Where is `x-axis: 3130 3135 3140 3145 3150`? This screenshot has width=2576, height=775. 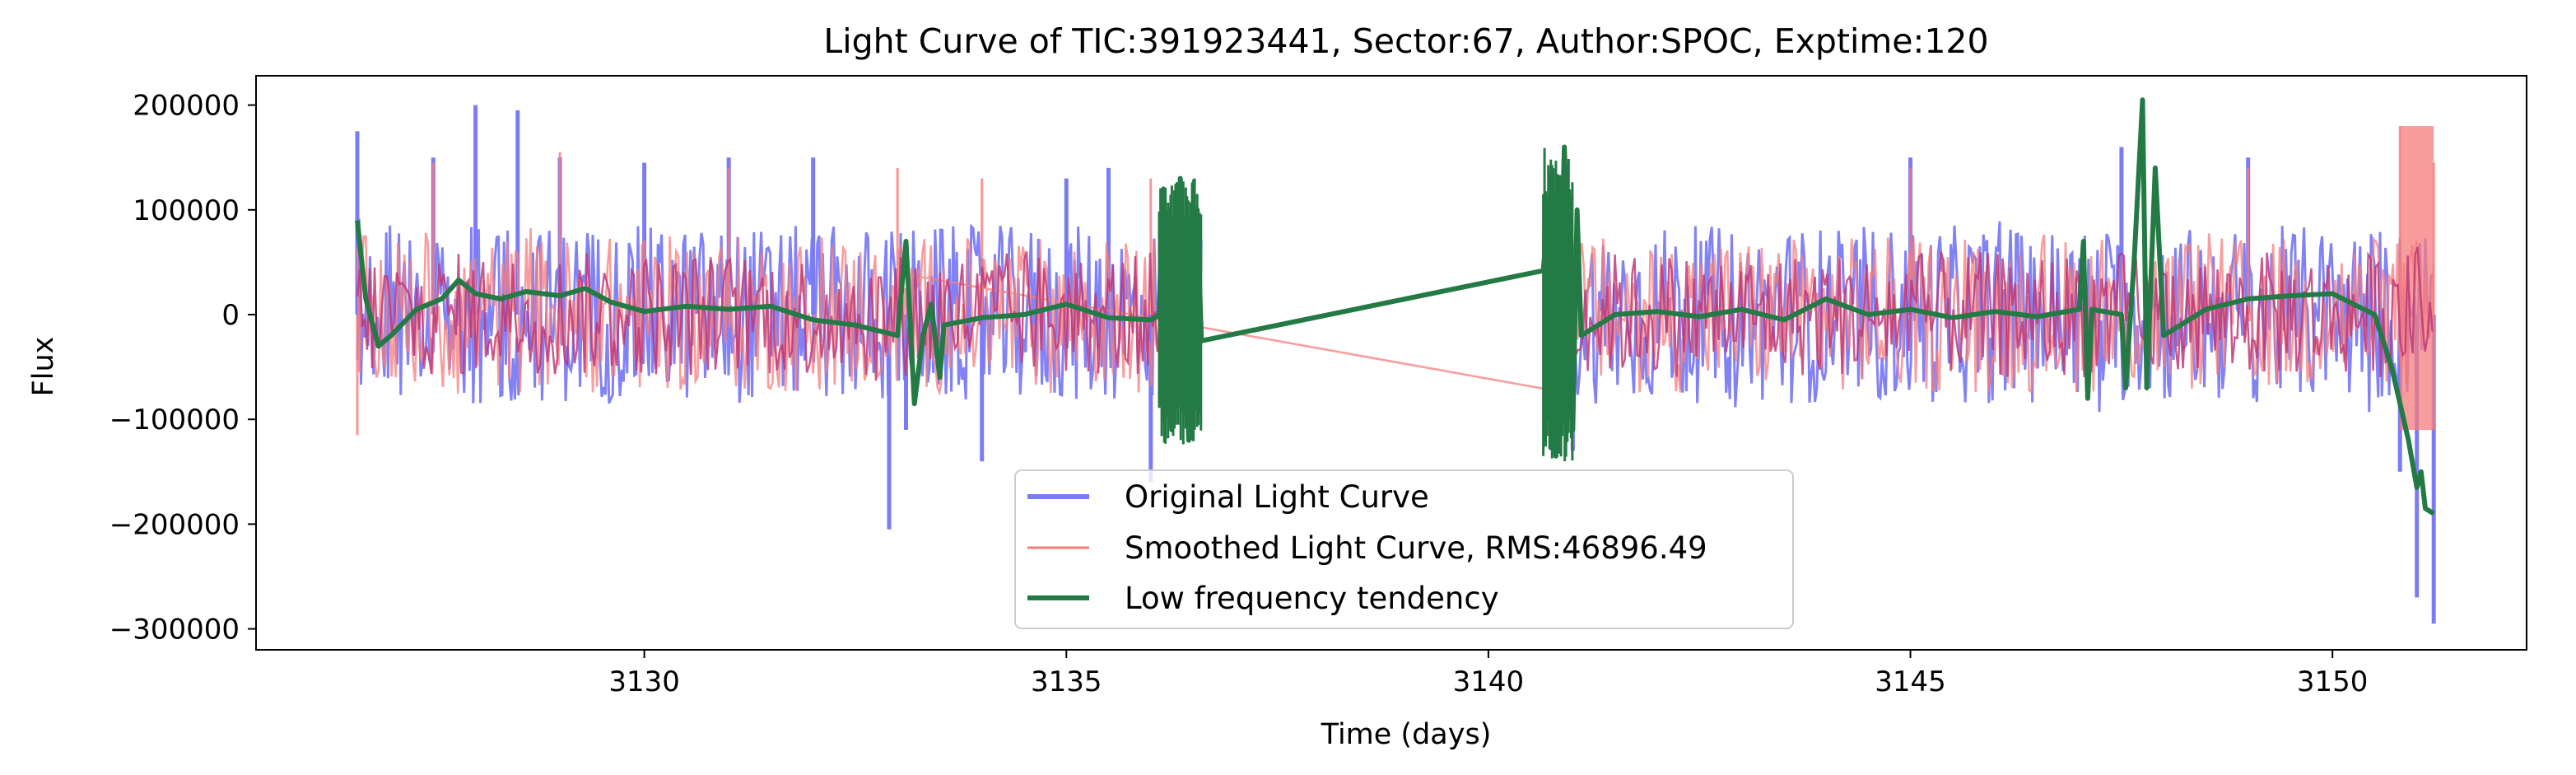
x-axis: 3130 3135 3140 3145 3150 is located at coordinates (1488, 674).